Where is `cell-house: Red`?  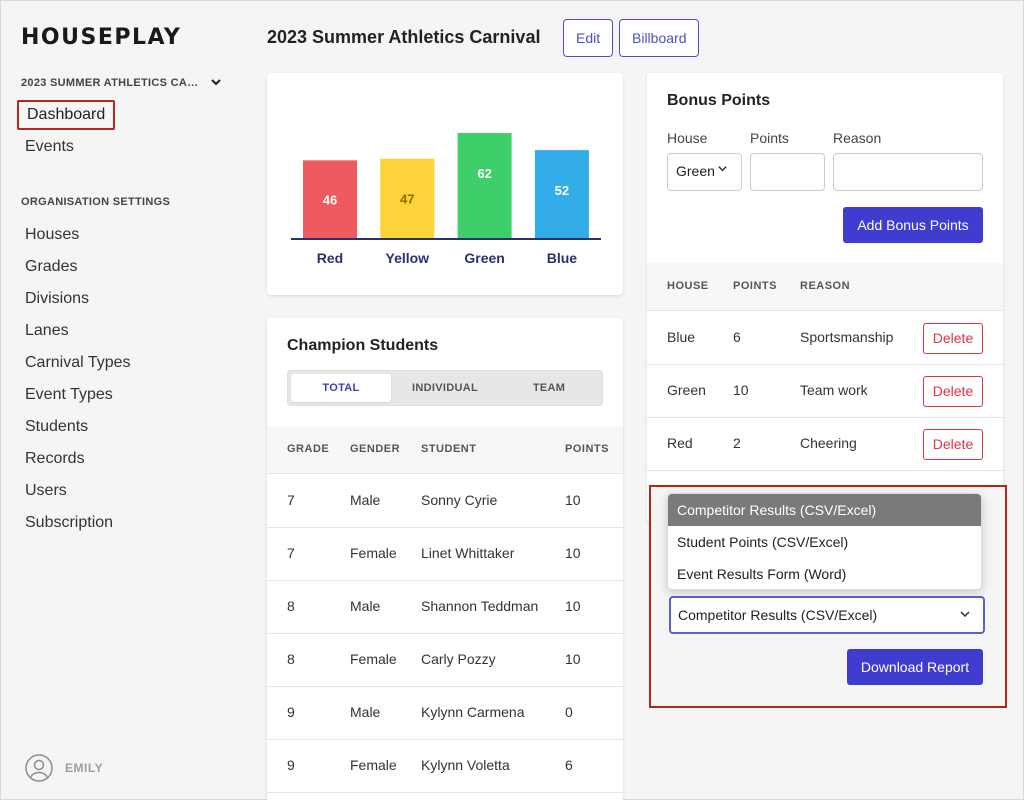
cell-house: Red is located at coordinates (680, 443).